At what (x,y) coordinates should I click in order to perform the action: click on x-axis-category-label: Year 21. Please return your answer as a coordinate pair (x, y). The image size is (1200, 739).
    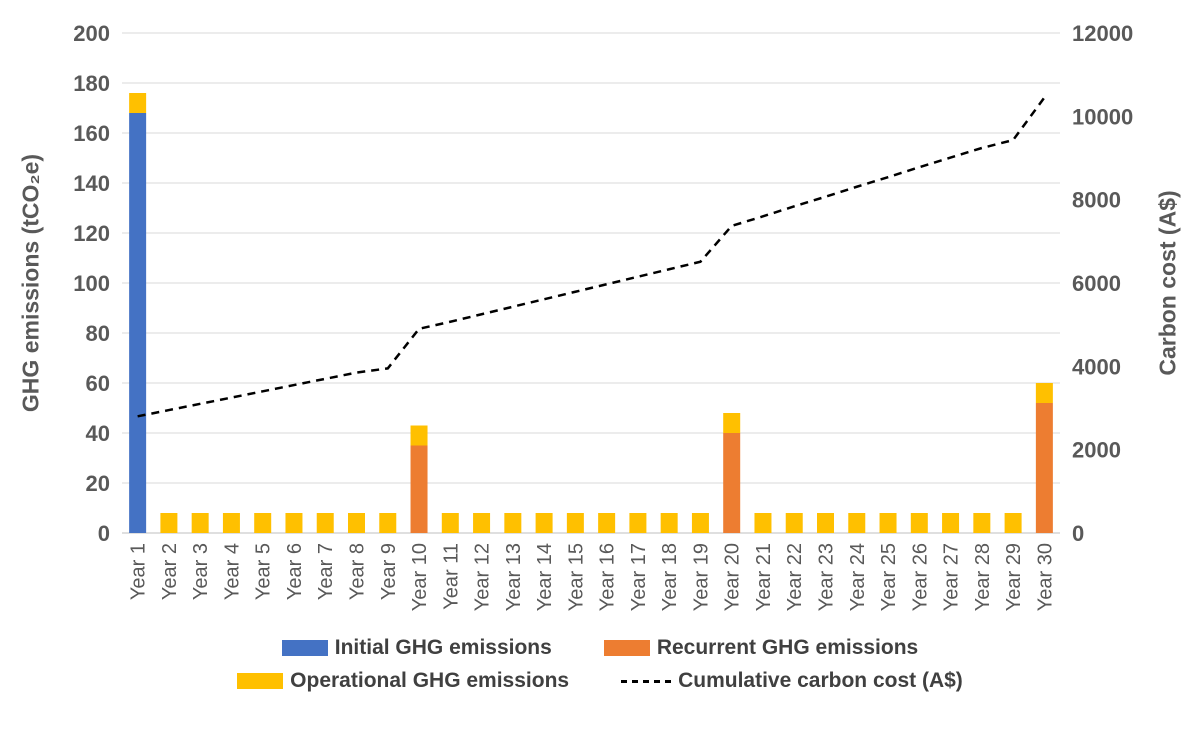
    Looking at the image, I should click on (764, 577).